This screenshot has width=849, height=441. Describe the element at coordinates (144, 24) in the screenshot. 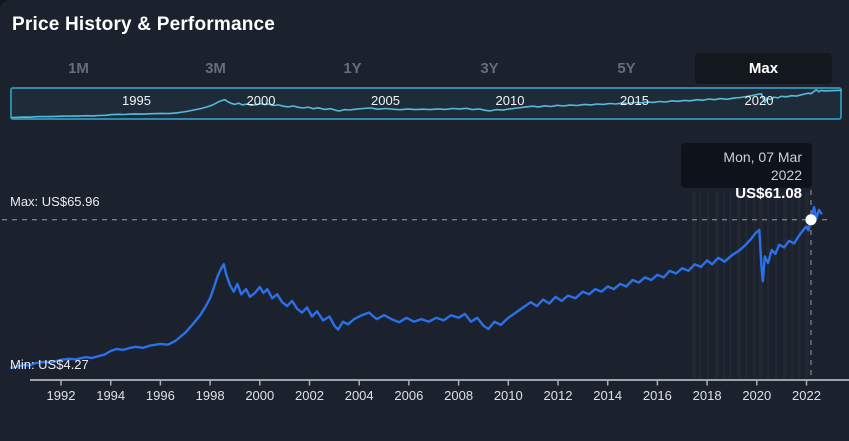

I see `page-title: Price History & Performance` at that location.